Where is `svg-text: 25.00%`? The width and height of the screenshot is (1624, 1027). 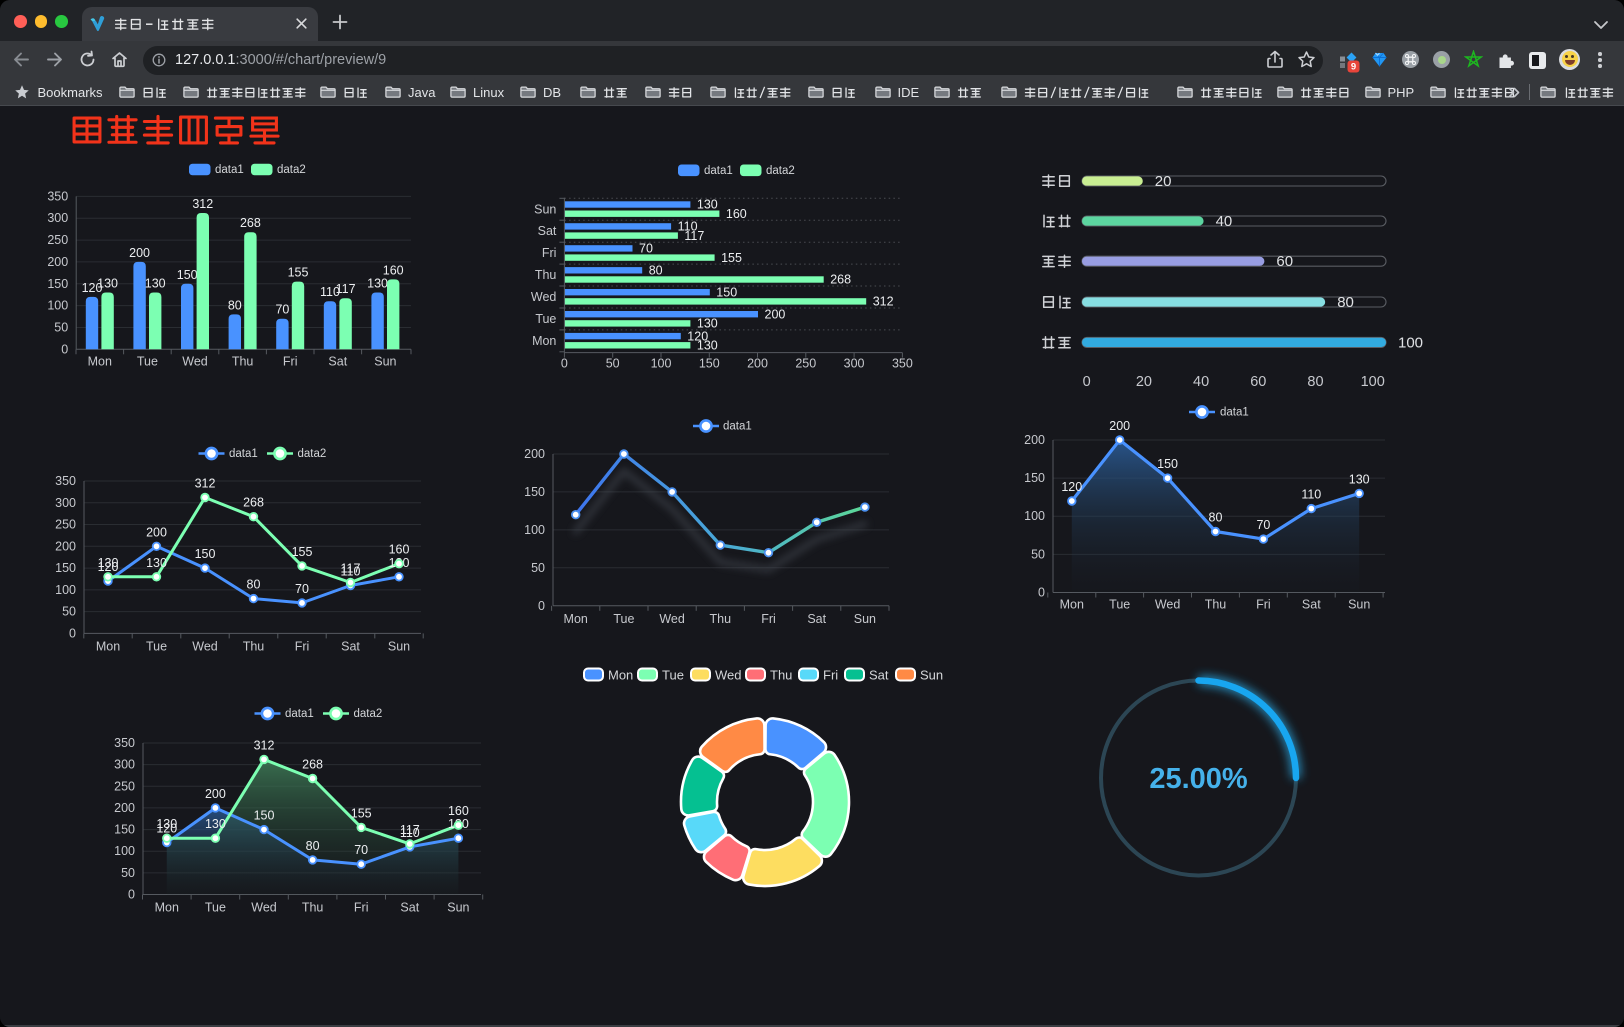 svg-text: 25.00% is located at coordinates (1198, 779).